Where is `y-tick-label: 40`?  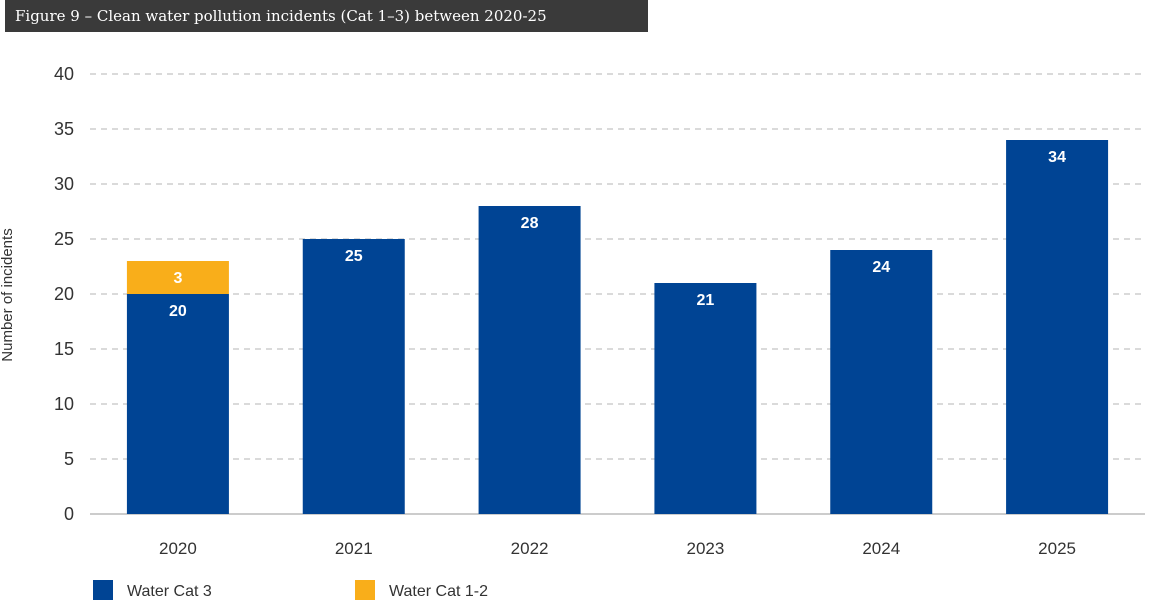 y-tick-label: 40 is located at coordinates (64, 74).